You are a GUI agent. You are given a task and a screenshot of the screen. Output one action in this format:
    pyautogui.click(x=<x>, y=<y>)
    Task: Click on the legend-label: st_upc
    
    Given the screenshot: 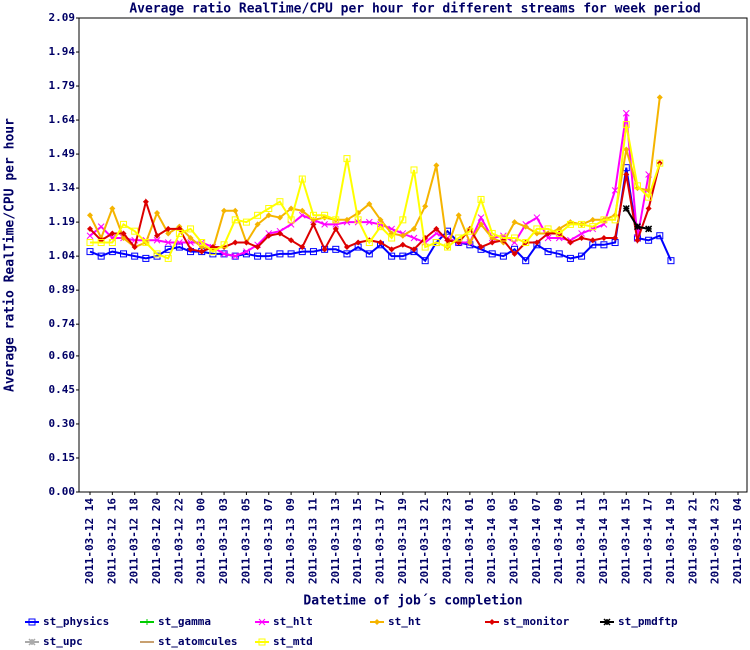 What is the action you would take?
    pyautogui.click(x=63, y=641)
    